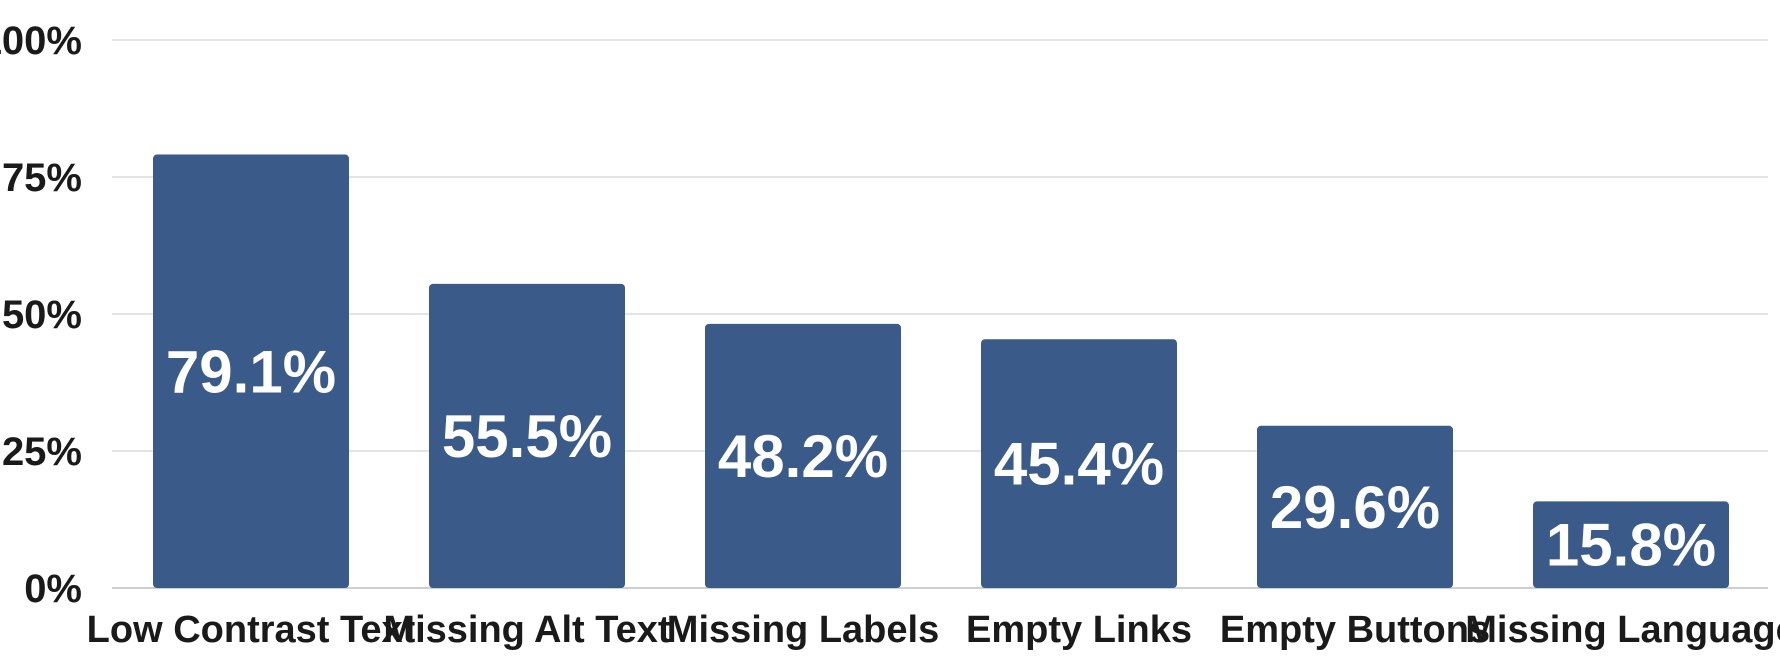  I want to click on bar-value-label: 45.4%, so click(1079, 464).